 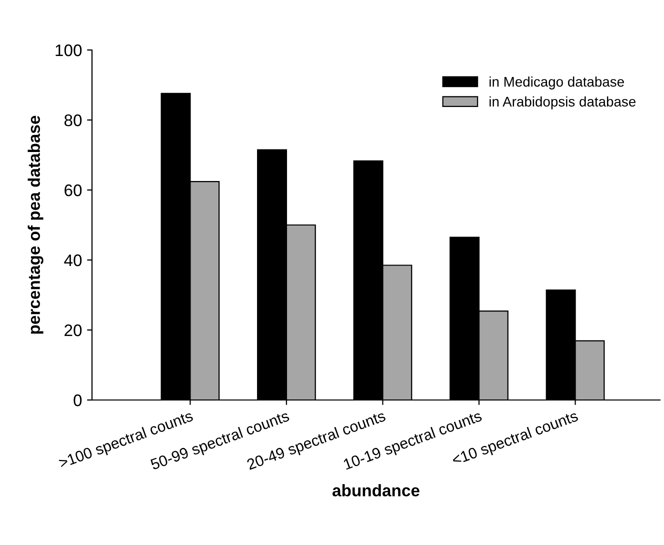 What do you see at coordinates (36, 225) in the screenshot?
I see `y-axis-title: percentage of pea database` at bounding box center [36, 225].